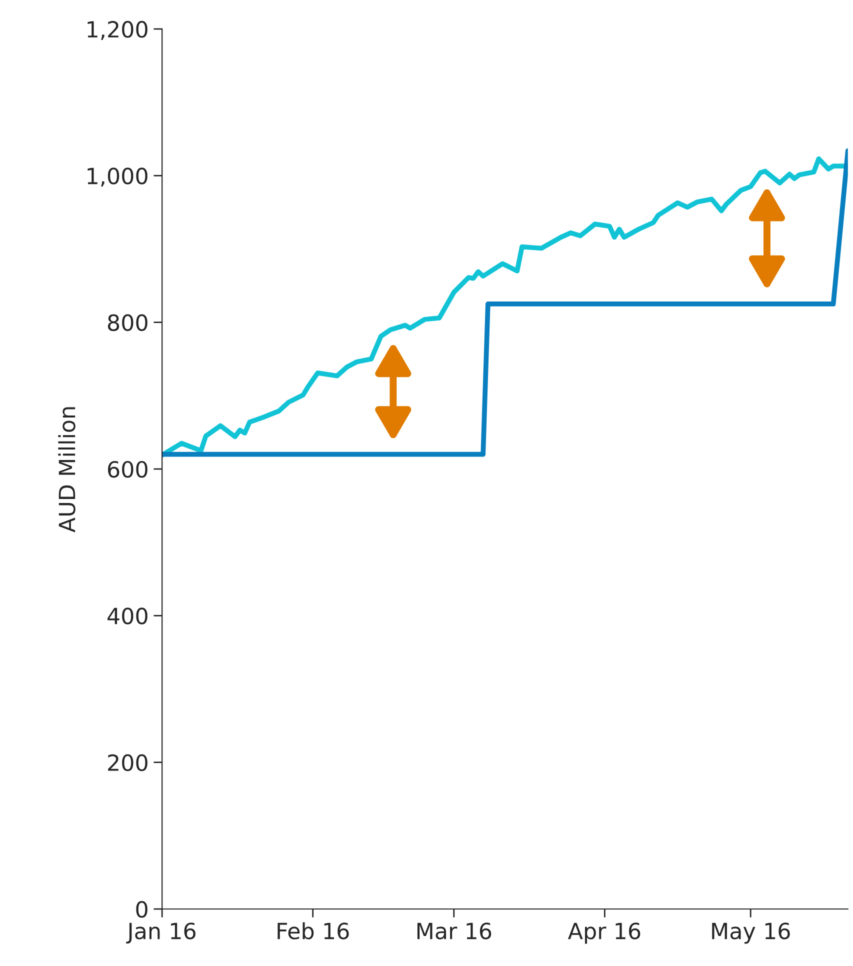 This screenshot has height=966, width=853. What do you see at coordinates (67, 469) in the screenshot?
I see `y-axis-title: AUD Million` at bounding box center [67, 469].